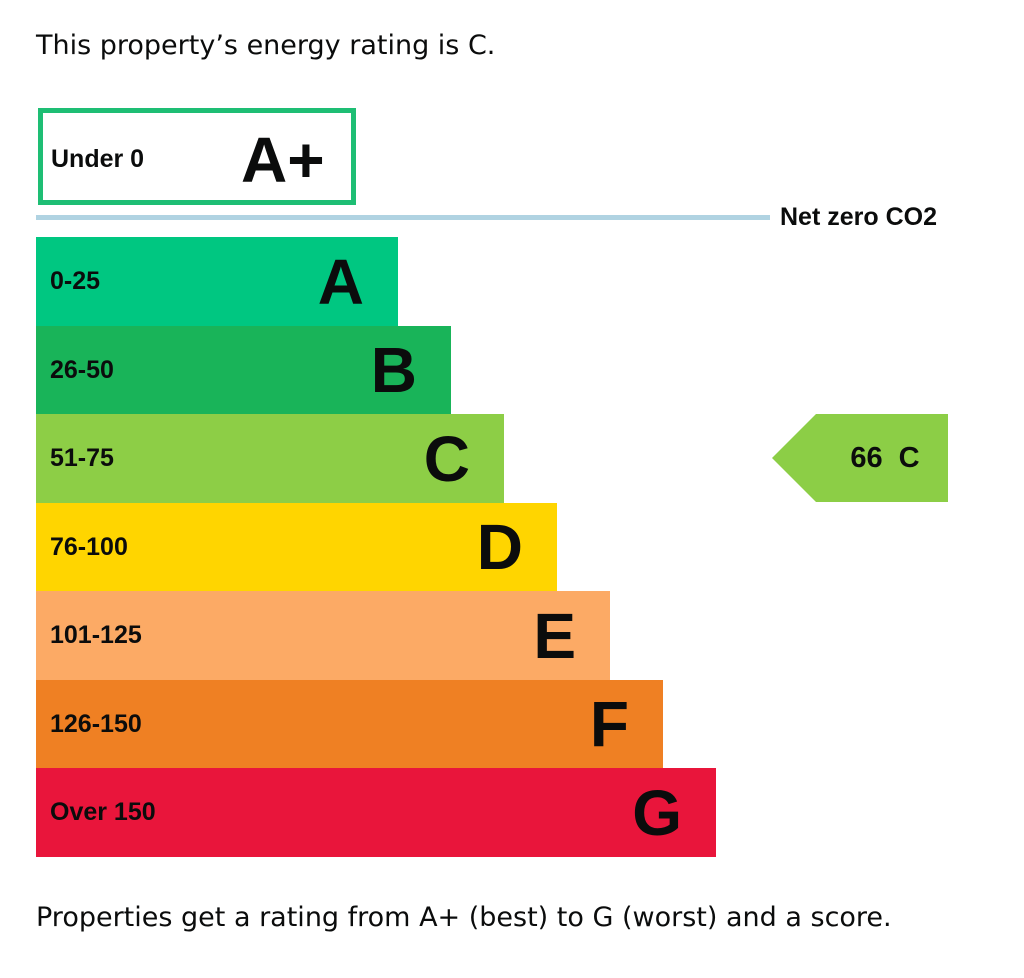  I want to click on net-zero-line, so click(403, 217).